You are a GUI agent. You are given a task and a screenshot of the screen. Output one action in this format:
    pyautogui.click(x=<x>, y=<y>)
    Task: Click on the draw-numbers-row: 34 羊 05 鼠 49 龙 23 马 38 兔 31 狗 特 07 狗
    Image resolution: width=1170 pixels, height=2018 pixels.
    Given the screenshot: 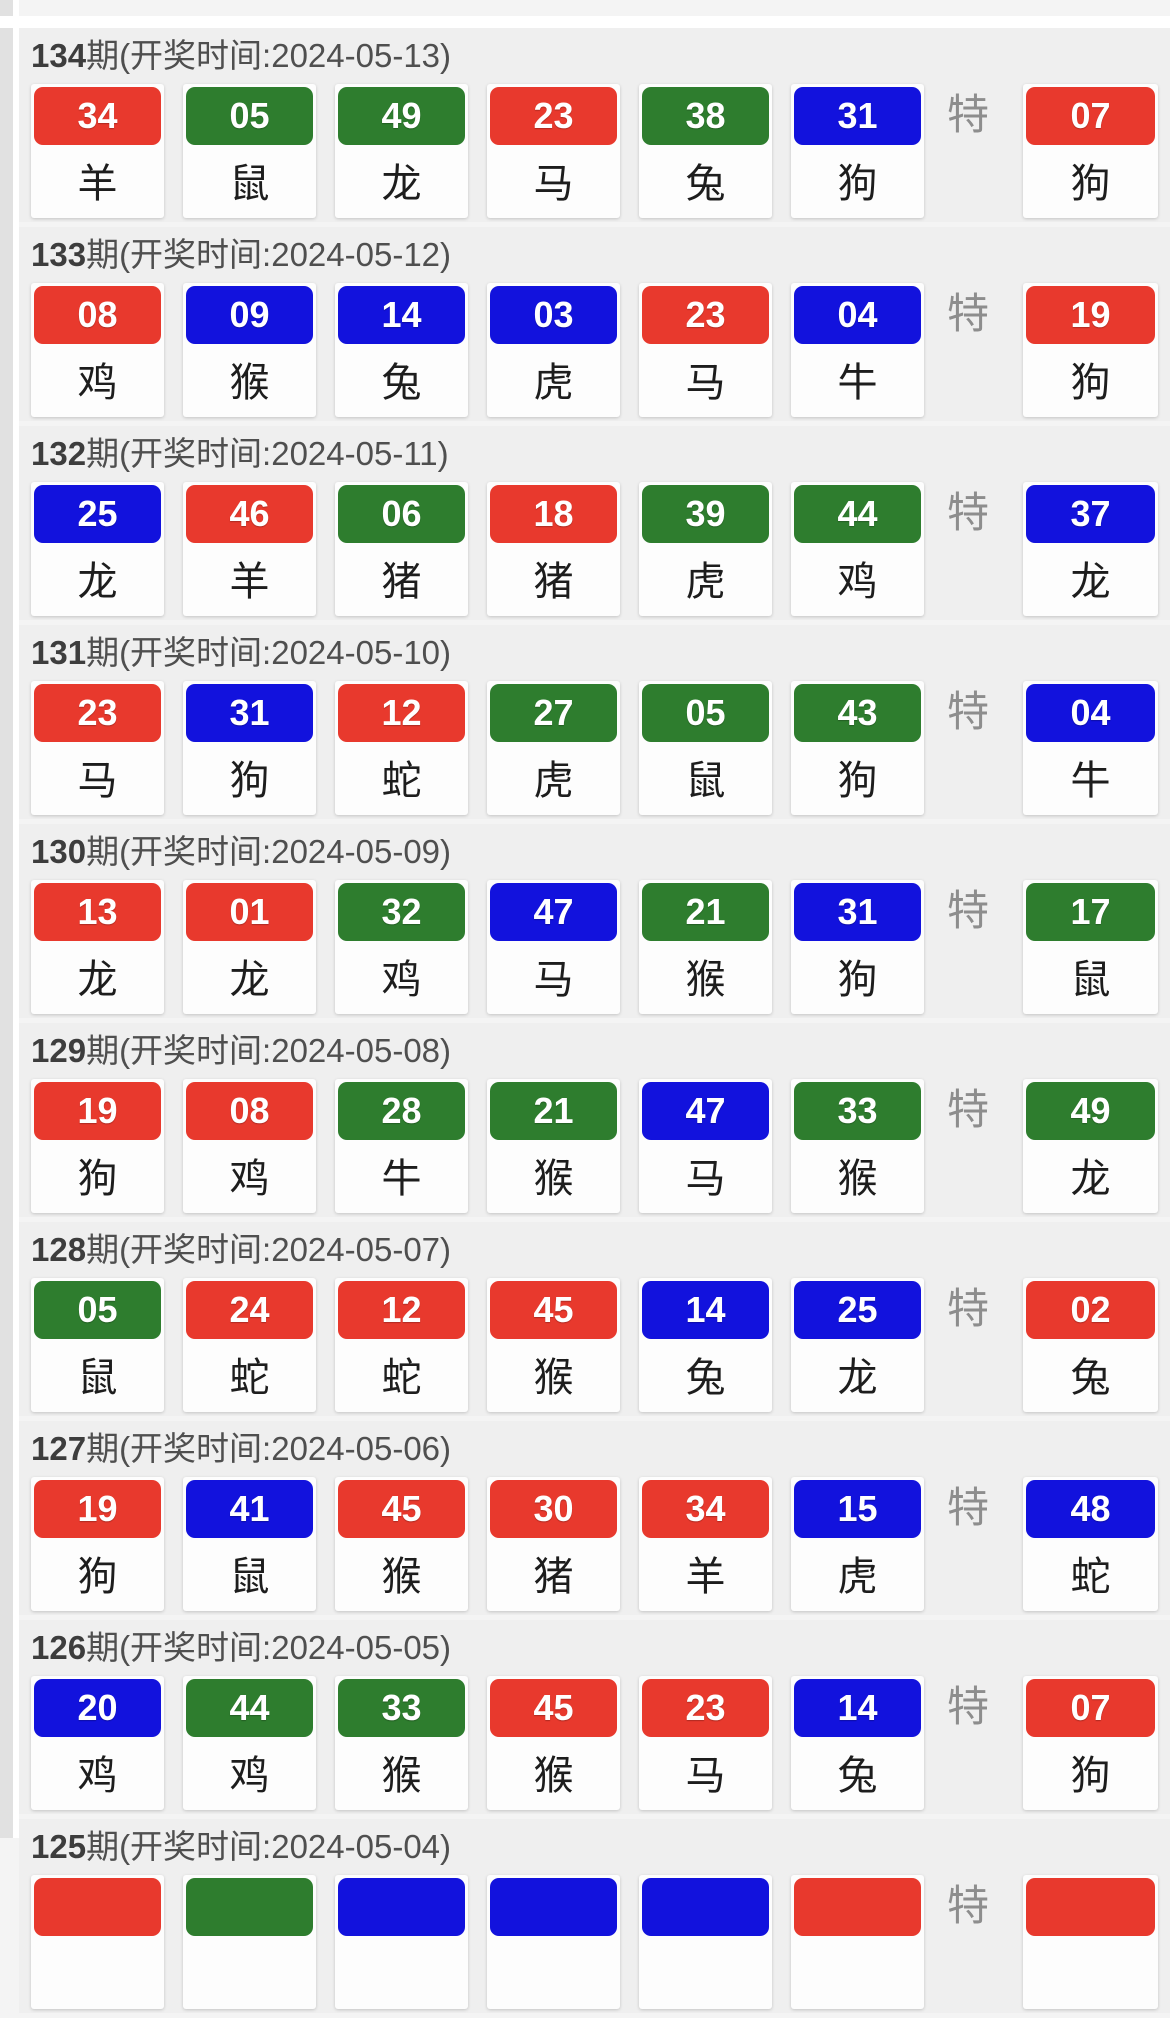 What is the action you would take?
    pyautogui.click(x=594, y=151)
    